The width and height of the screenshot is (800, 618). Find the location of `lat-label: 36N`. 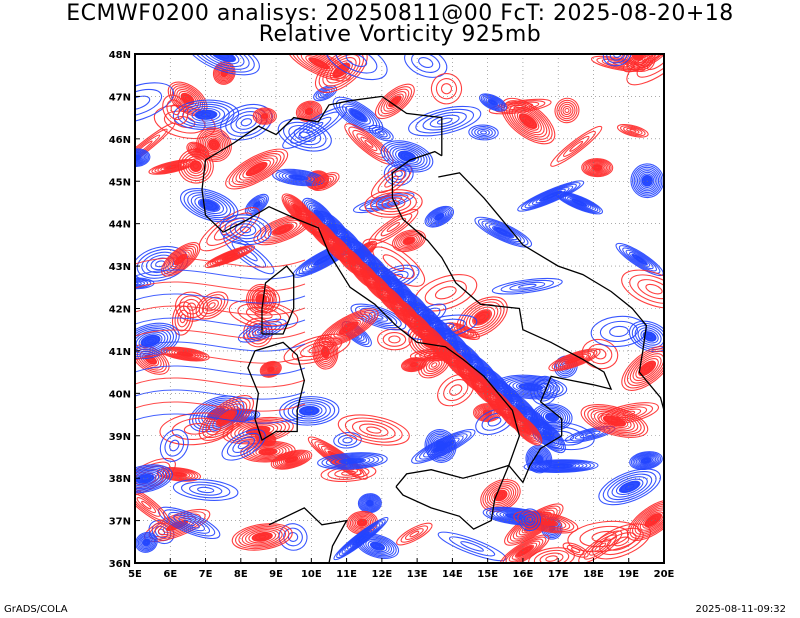

lat-label: 36N is located at coordinates (120, 564).